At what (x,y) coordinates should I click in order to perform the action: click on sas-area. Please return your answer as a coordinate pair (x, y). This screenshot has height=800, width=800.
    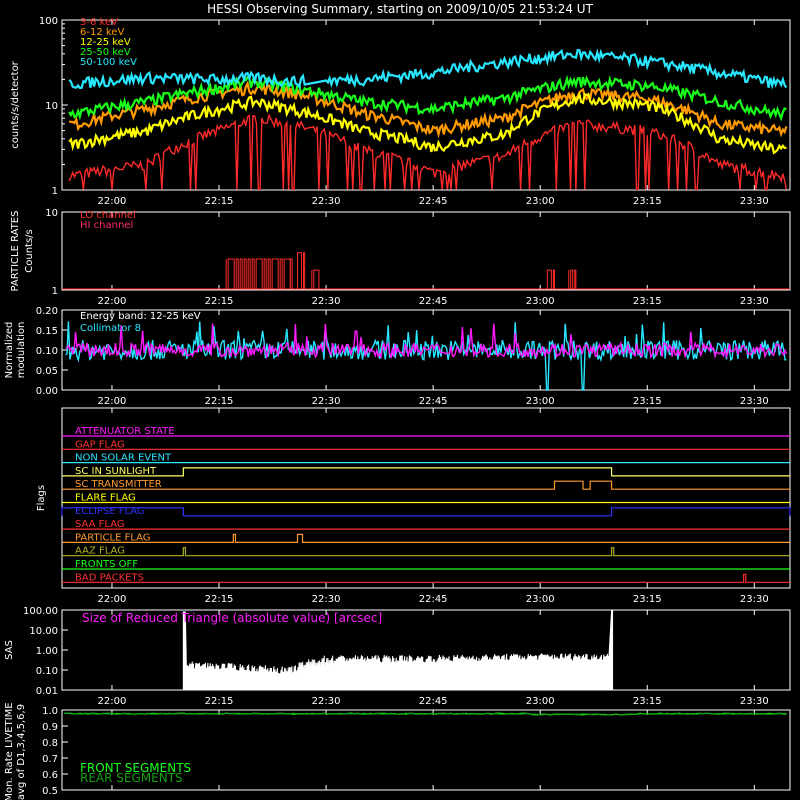
    Looking at the image, I should click on (398, 650).